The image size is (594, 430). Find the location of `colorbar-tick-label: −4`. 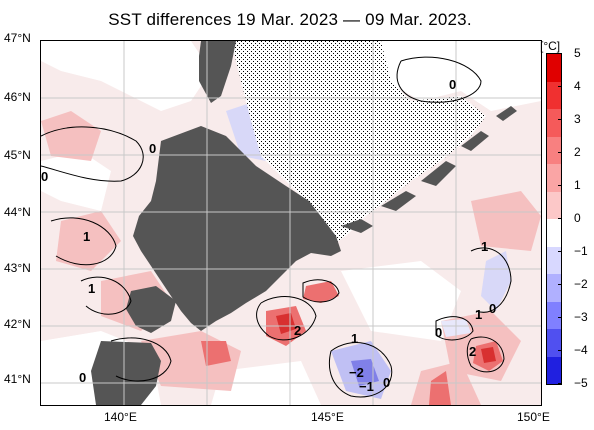

colorbar-tick-label: −4 is located at coordinates (581, 350).